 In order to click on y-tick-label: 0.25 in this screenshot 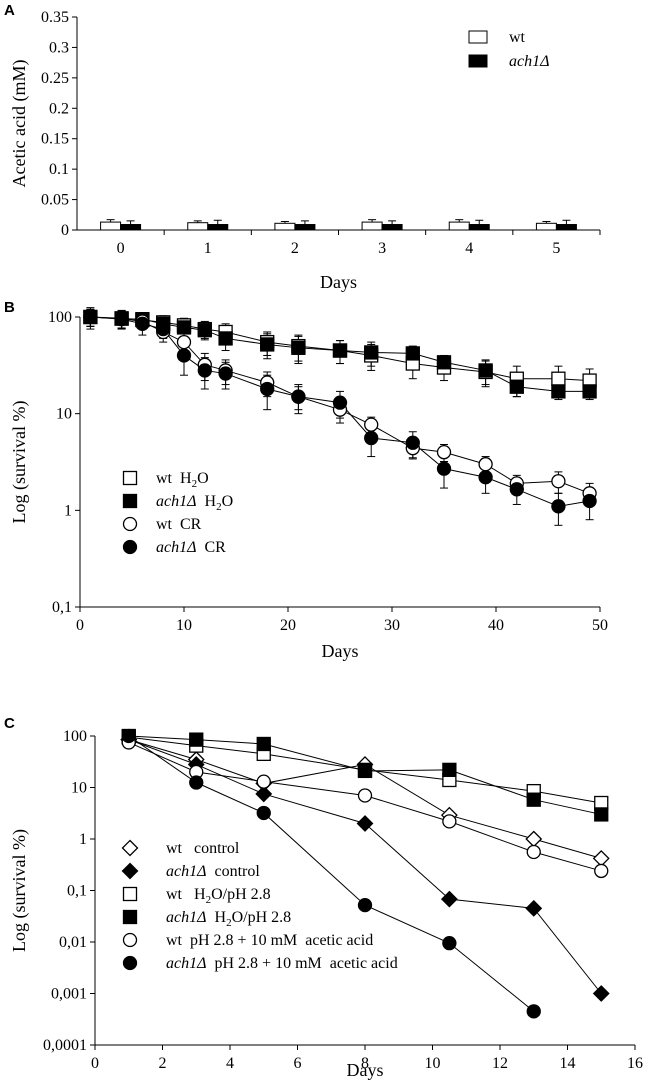, I will do `click(55, 78)`.